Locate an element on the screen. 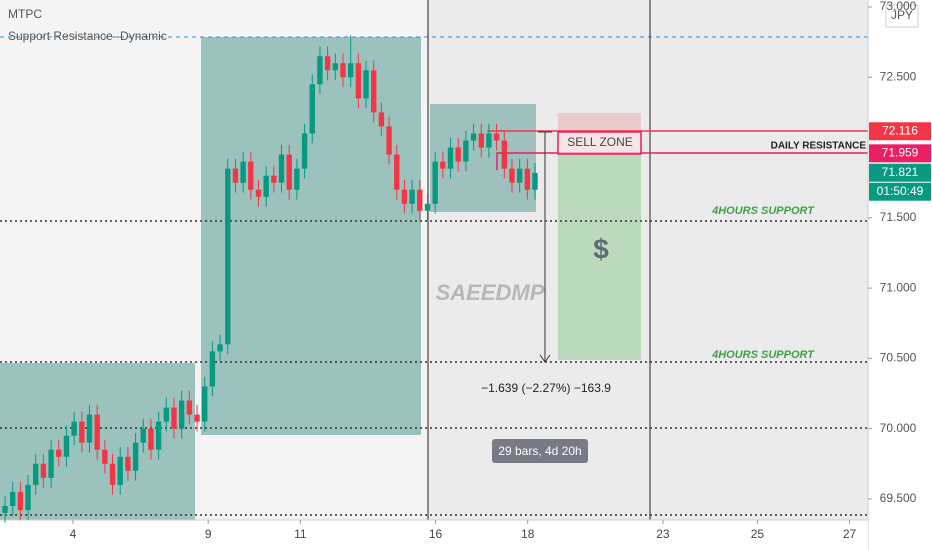 This screenshot has width=932, height=550. x-tick-label: 4 is located at coordinates (73, 534).